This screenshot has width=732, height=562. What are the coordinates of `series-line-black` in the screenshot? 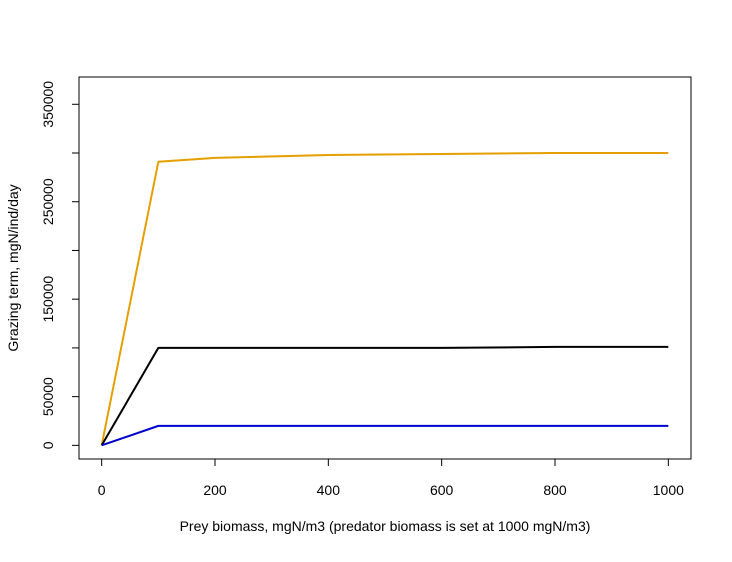 It's located at (384, 395).